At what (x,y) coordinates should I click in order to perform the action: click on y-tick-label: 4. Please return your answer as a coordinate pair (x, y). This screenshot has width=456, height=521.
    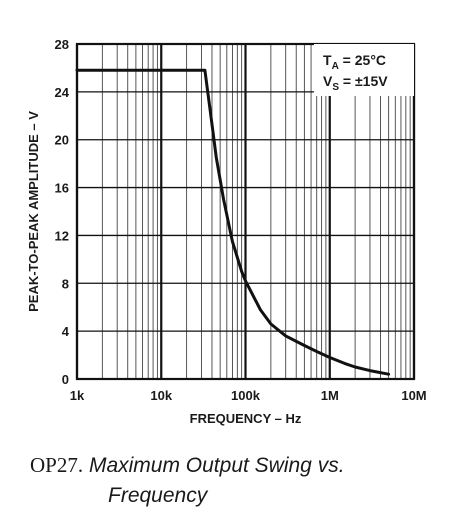
    Looking at the image, I should click on (66, 331).